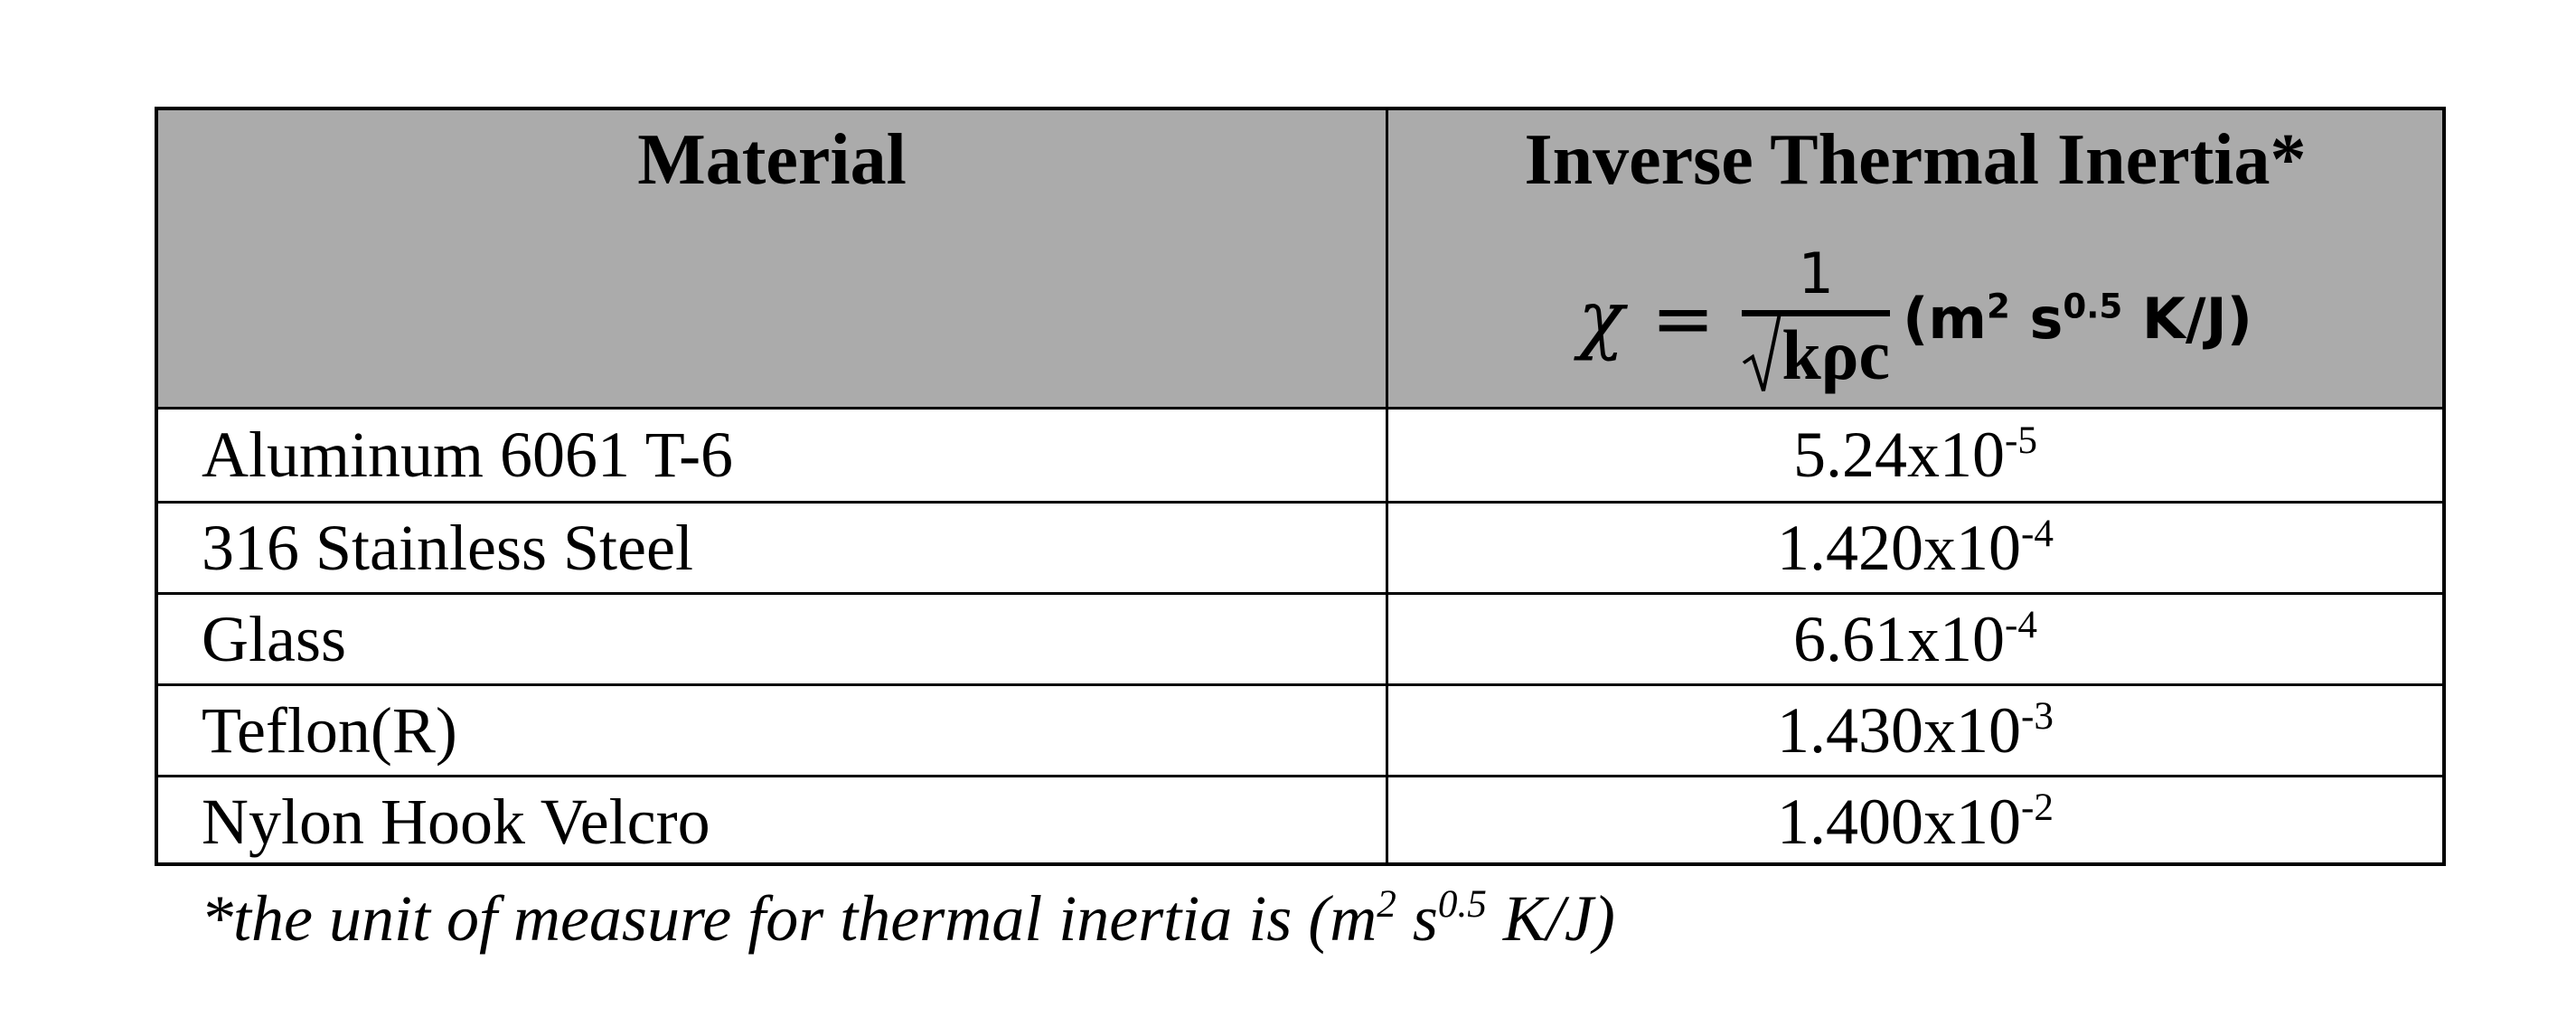 This screenshot has width=2576, height=1017. What do you see at coordinates (1300, 820) in the screenshot?
I see `table-row: Nylon Hook Velcro 1.400x10-2` at bounding box center [1300, 820].